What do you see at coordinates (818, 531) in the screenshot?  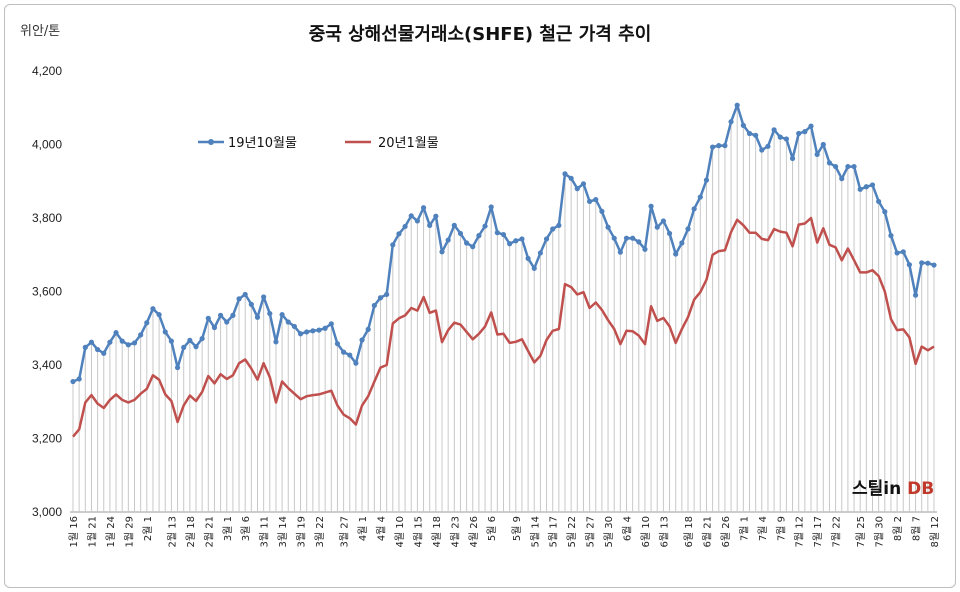 I see `x-tick-label: 7월 17` at bounding box center [818, 531].